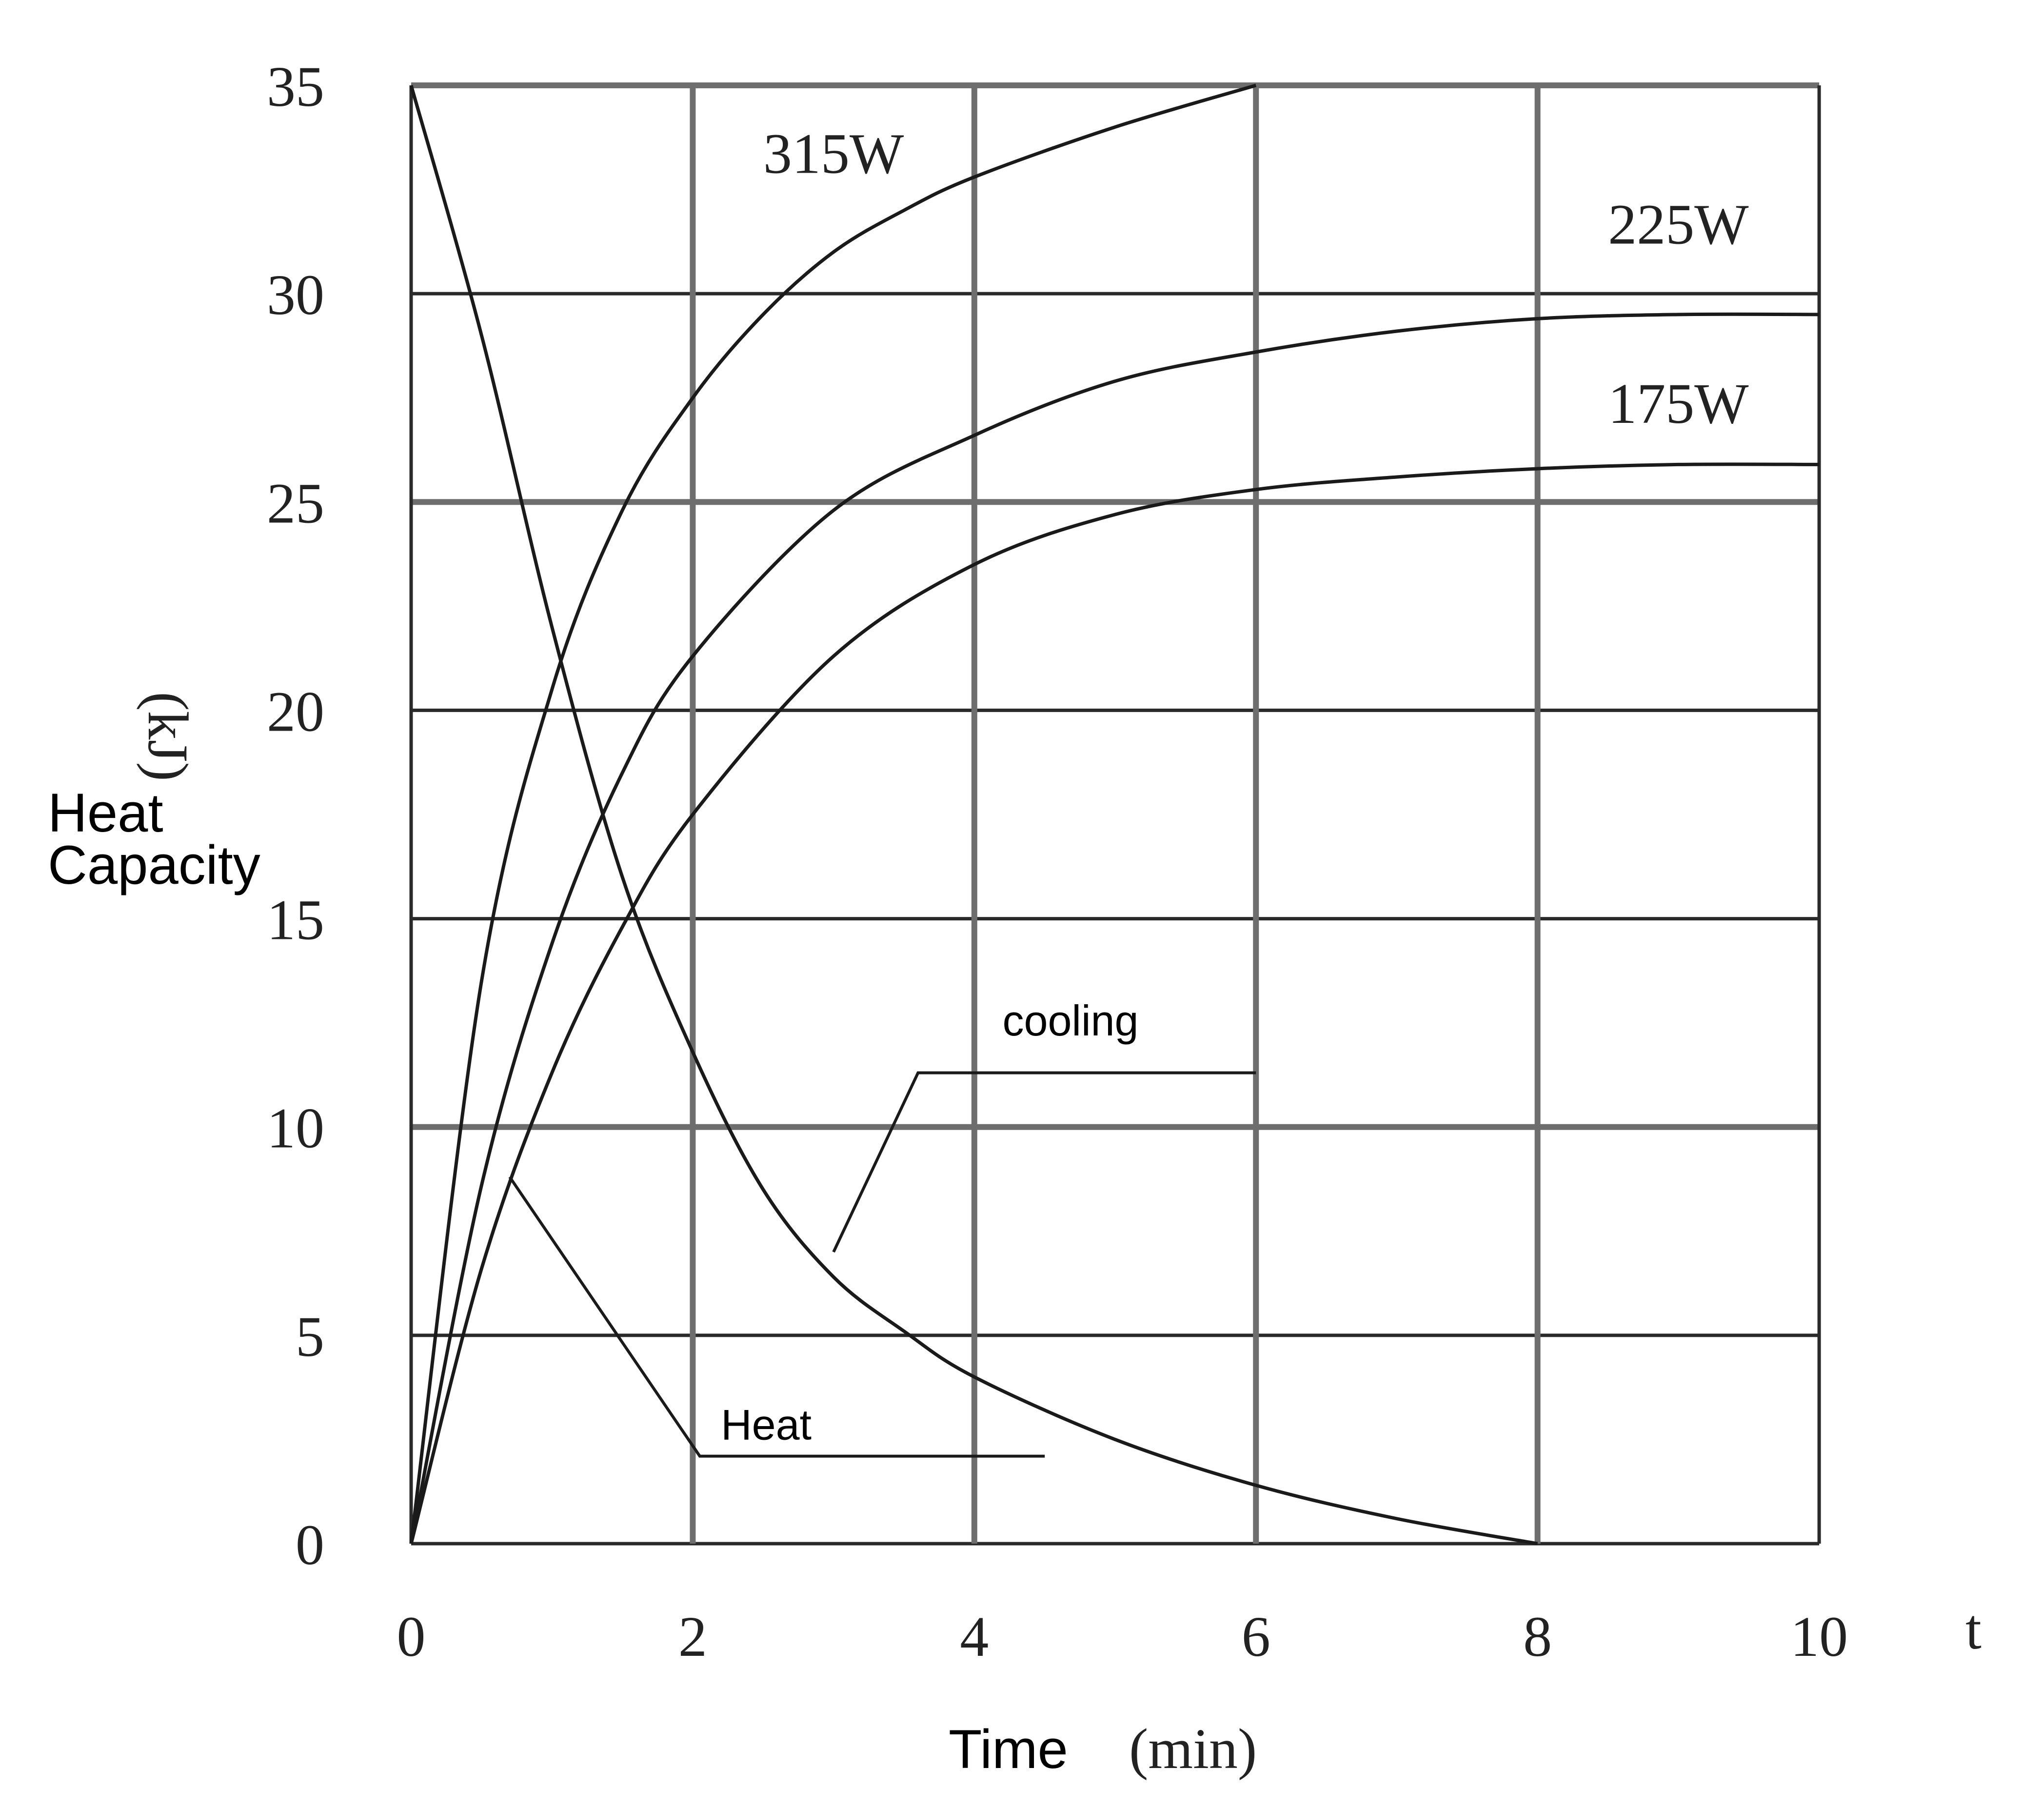 The width and height of the screenshot is (2044, 1808). What do you see at coordinates (168, 736) in the screenshot?
I see `y-unit-label: (kJ)` at bounding box center [168, 736].